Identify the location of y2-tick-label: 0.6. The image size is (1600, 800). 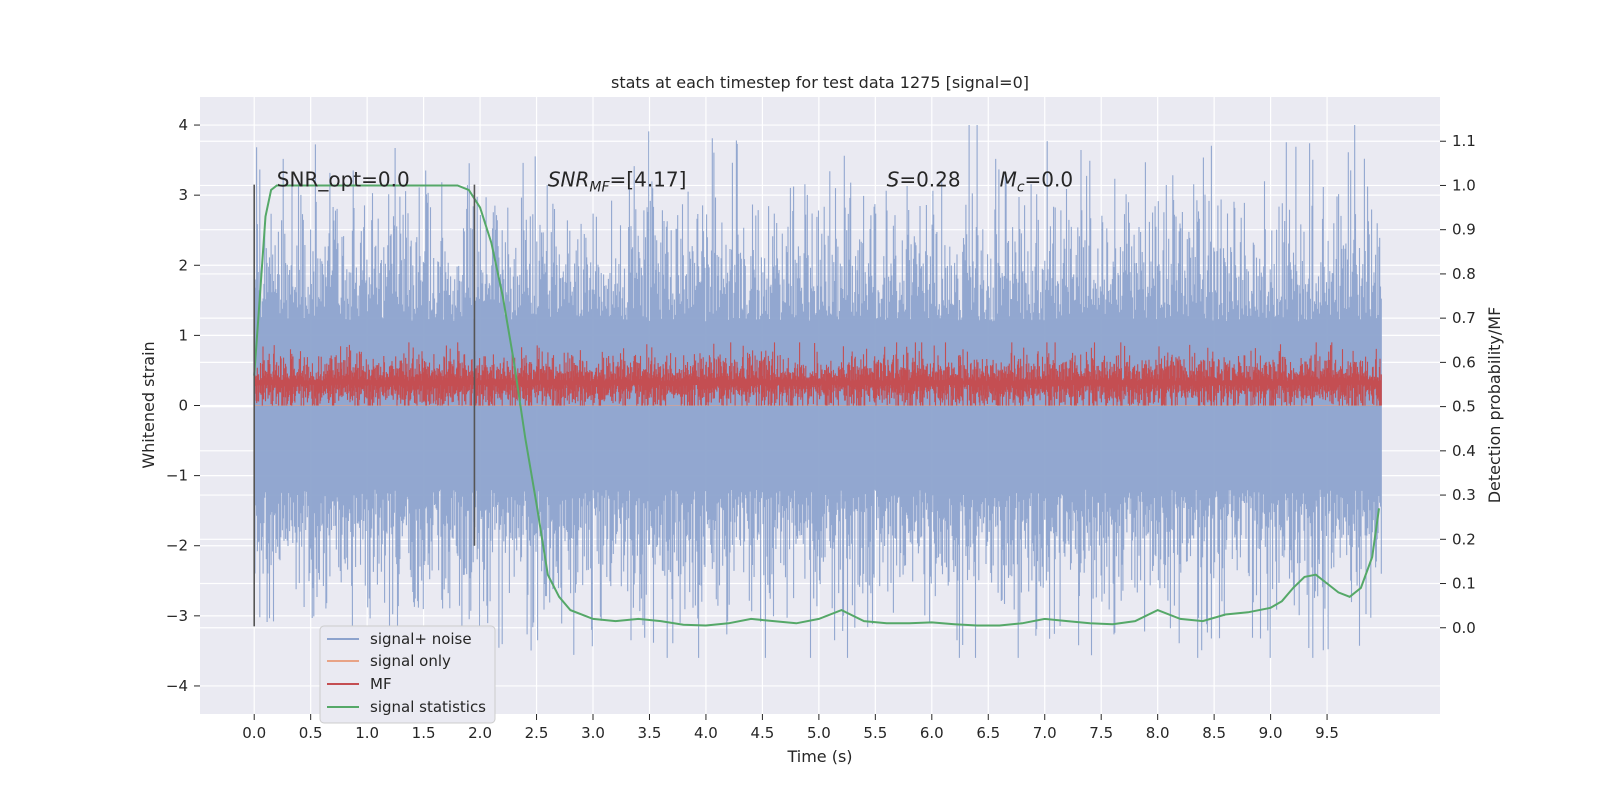
(1464, 362).